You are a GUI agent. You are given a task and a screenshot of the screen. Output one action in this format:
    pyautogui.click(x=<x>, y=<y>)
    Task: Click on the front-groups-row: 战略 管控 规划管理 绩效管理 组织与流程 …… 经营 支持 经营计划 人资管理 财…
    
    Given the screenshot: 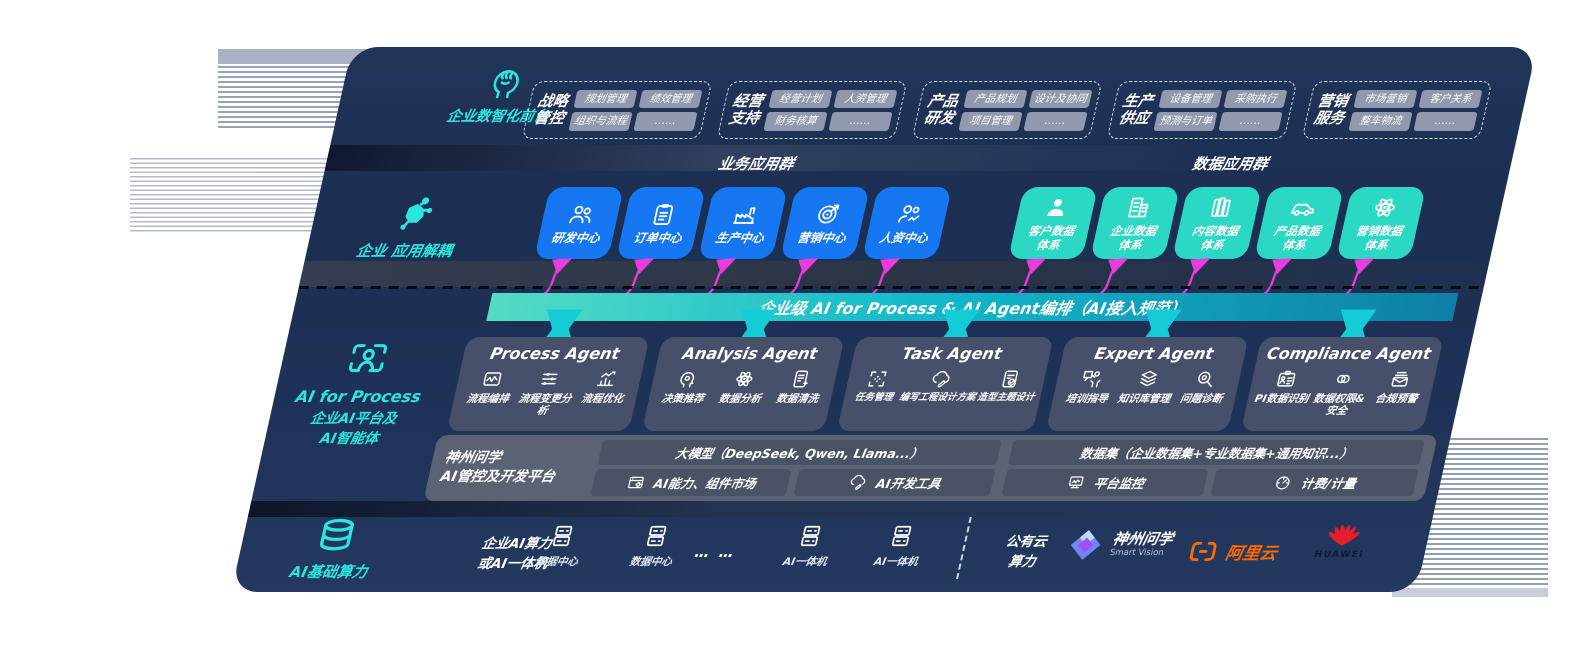 What is the action you would take?
    pyautogui.click(x=1007, y=110)
    